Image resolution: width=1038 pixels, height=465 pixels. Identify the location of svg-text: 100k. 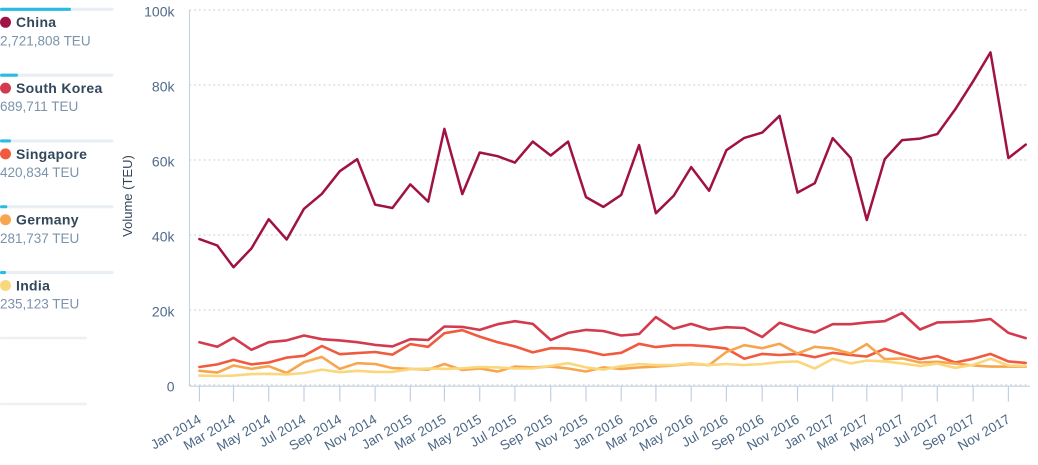
(159, 12).